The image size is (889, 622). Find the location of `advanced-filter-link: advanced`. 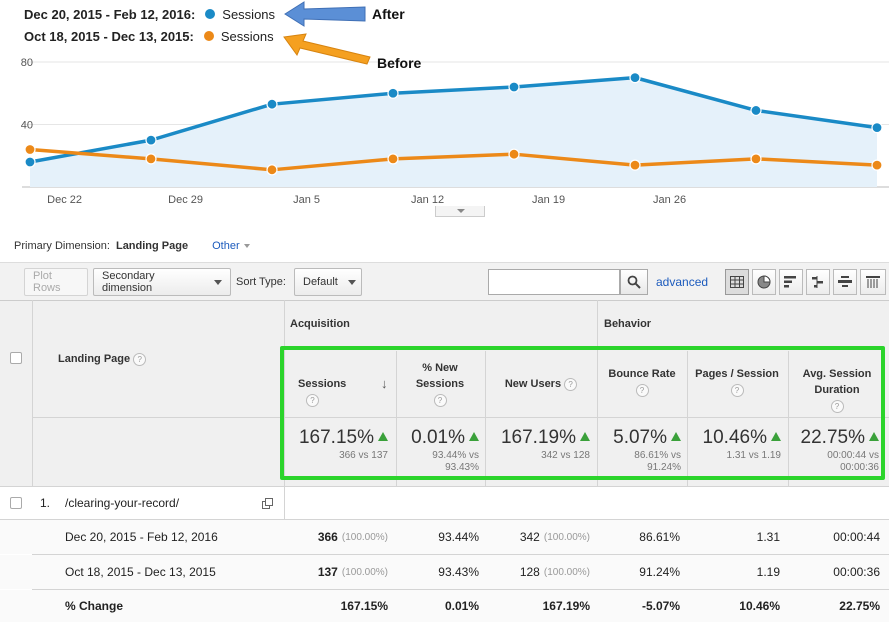

advanced-filter-link: advanced is located at coordinates (682, 282).